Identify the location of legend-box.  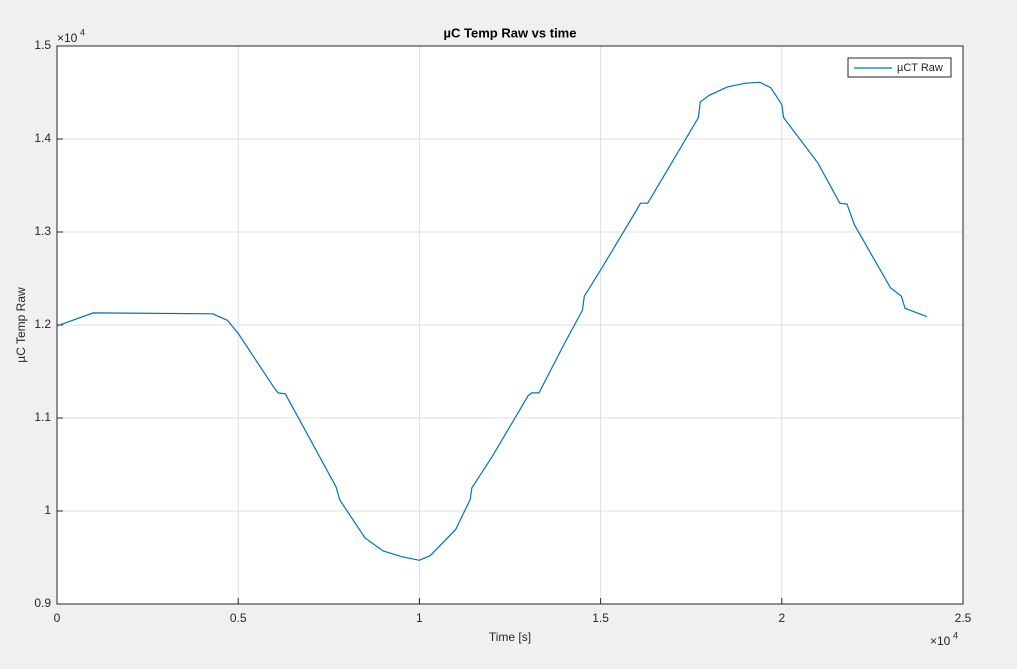
(899, 67).